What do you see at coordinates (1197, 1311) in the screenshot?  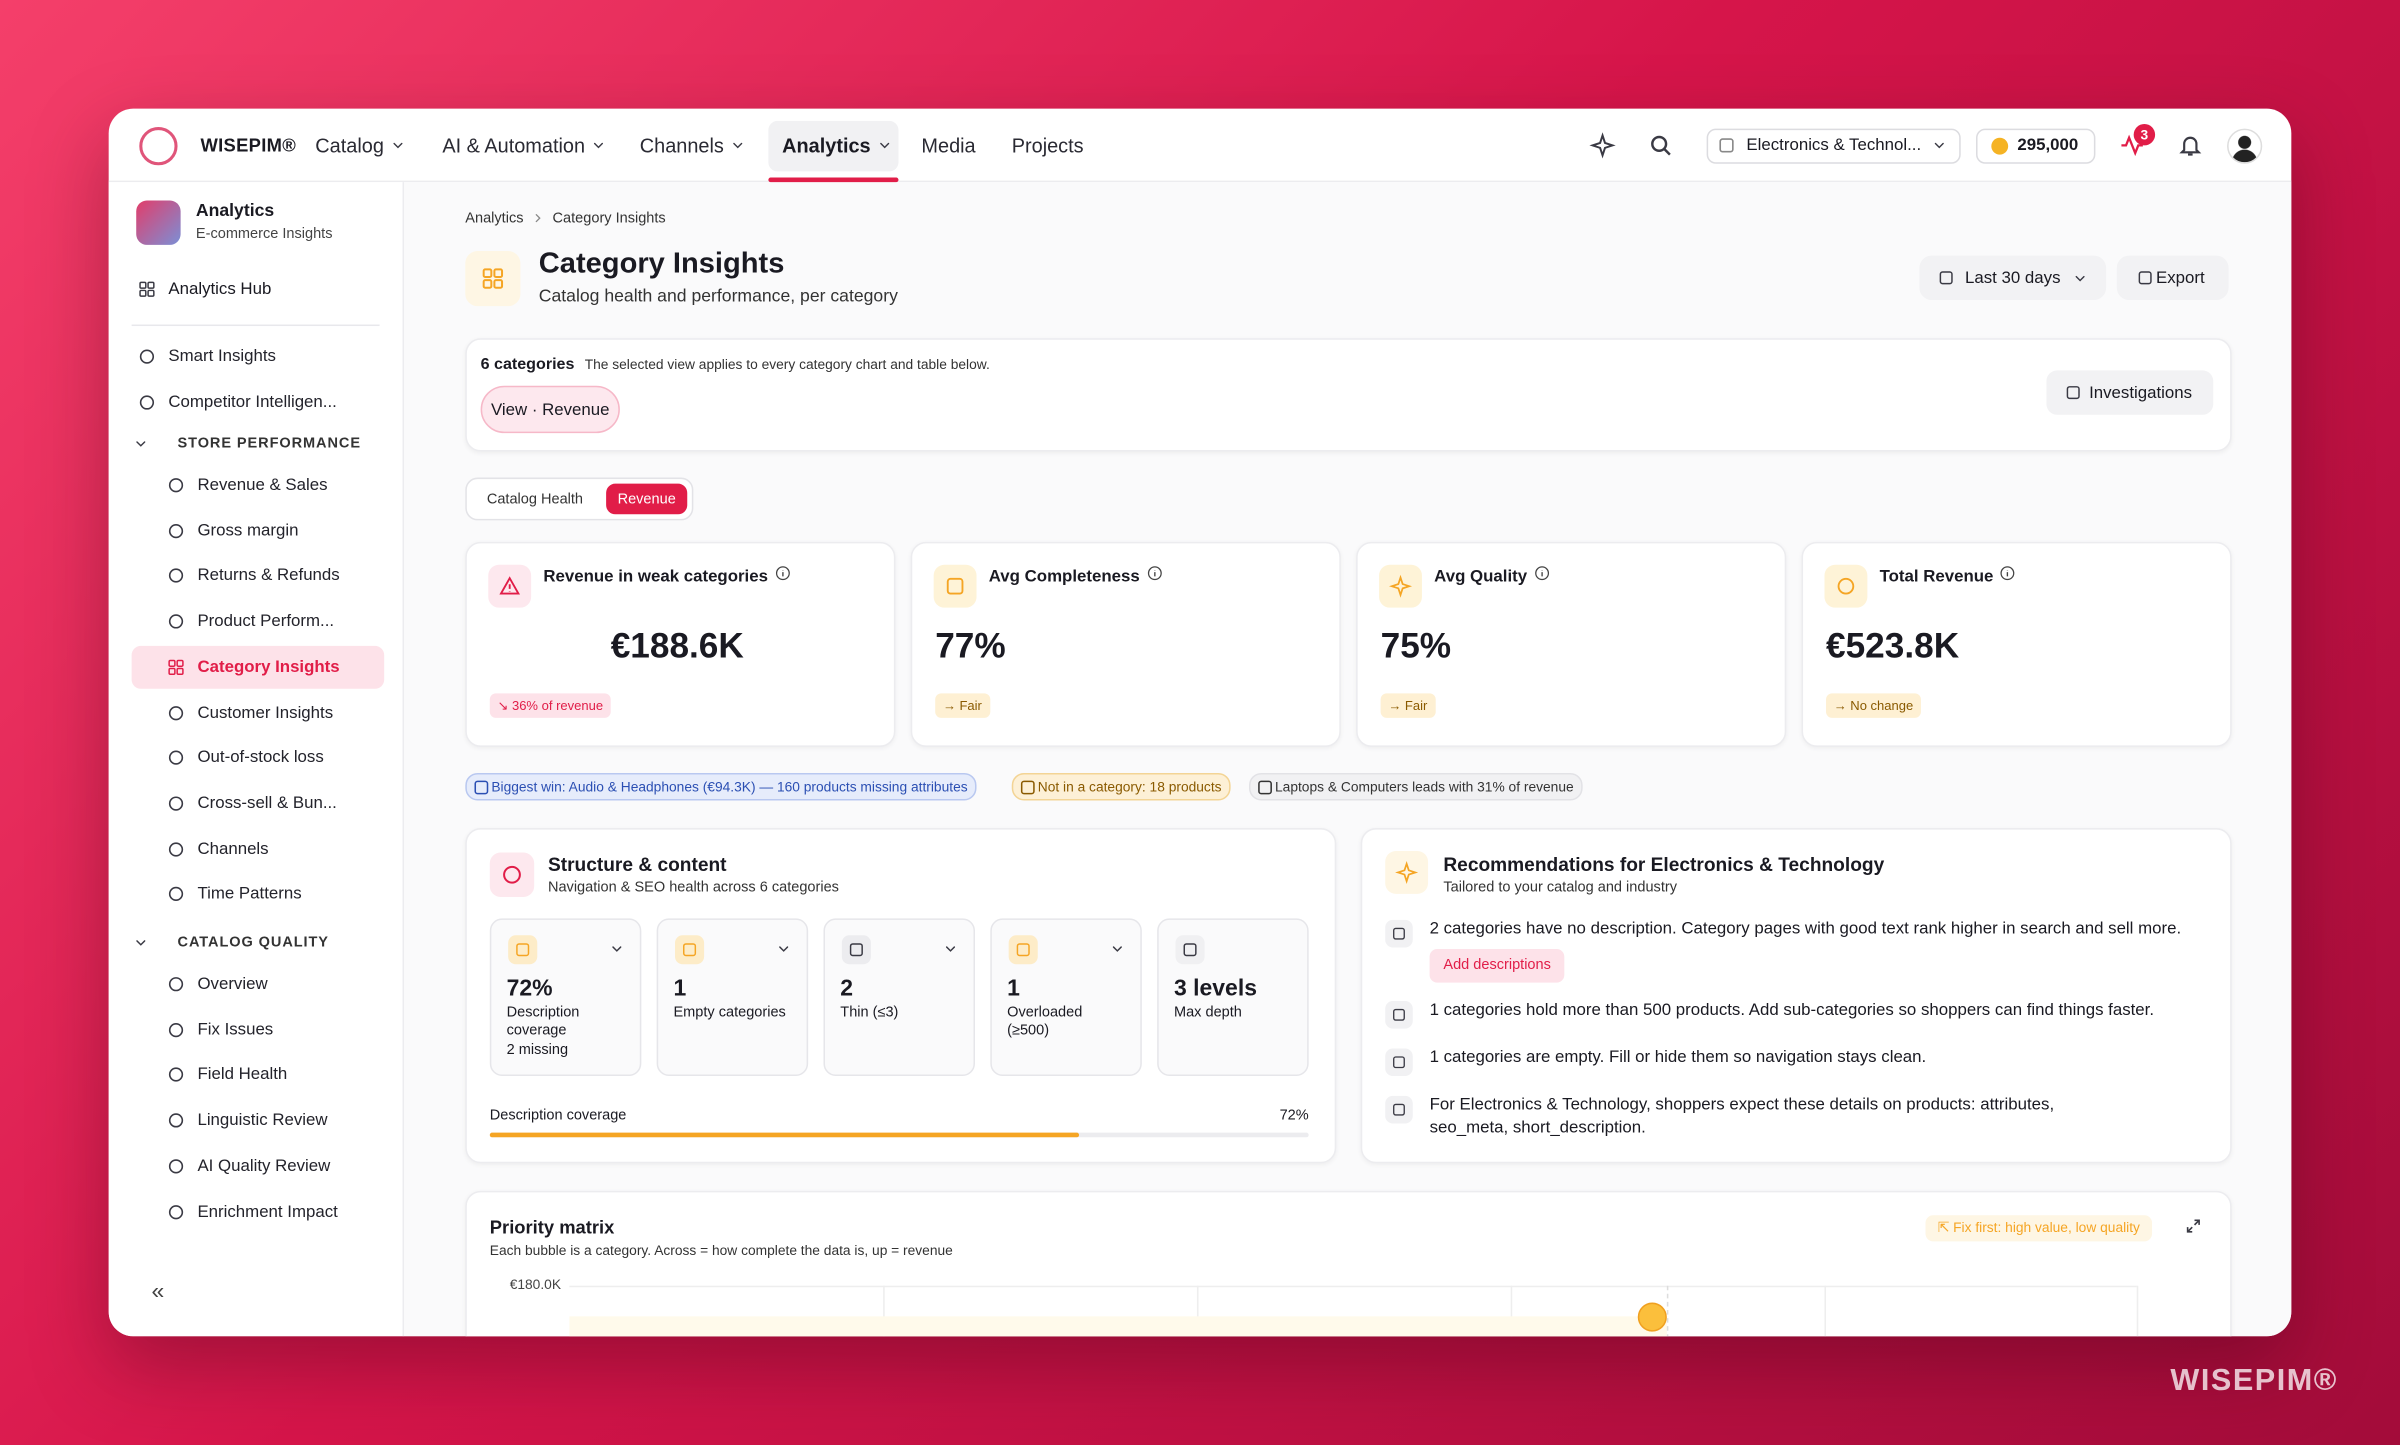 I see `matrix-vgrid` at bounding box center [1197, 1311].